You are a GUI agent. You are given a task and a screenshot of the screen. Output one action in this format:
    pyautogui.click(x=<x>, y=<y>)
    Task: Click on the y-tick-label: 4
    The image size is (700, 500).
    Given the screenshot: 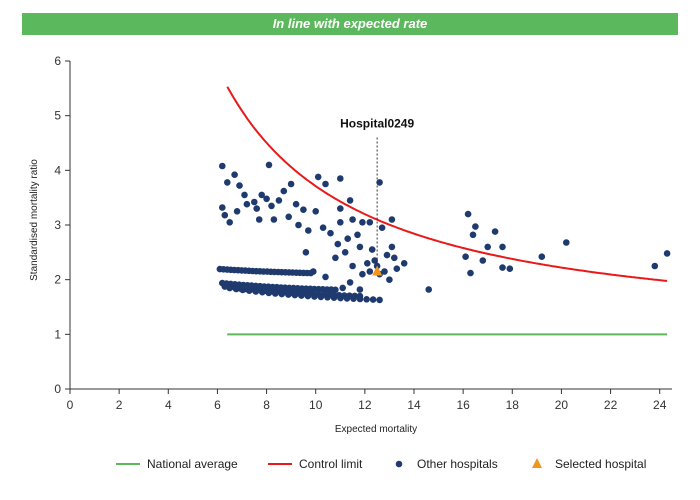 What is the action you would take?
    pyautogui.click(x=57, y=170)
    